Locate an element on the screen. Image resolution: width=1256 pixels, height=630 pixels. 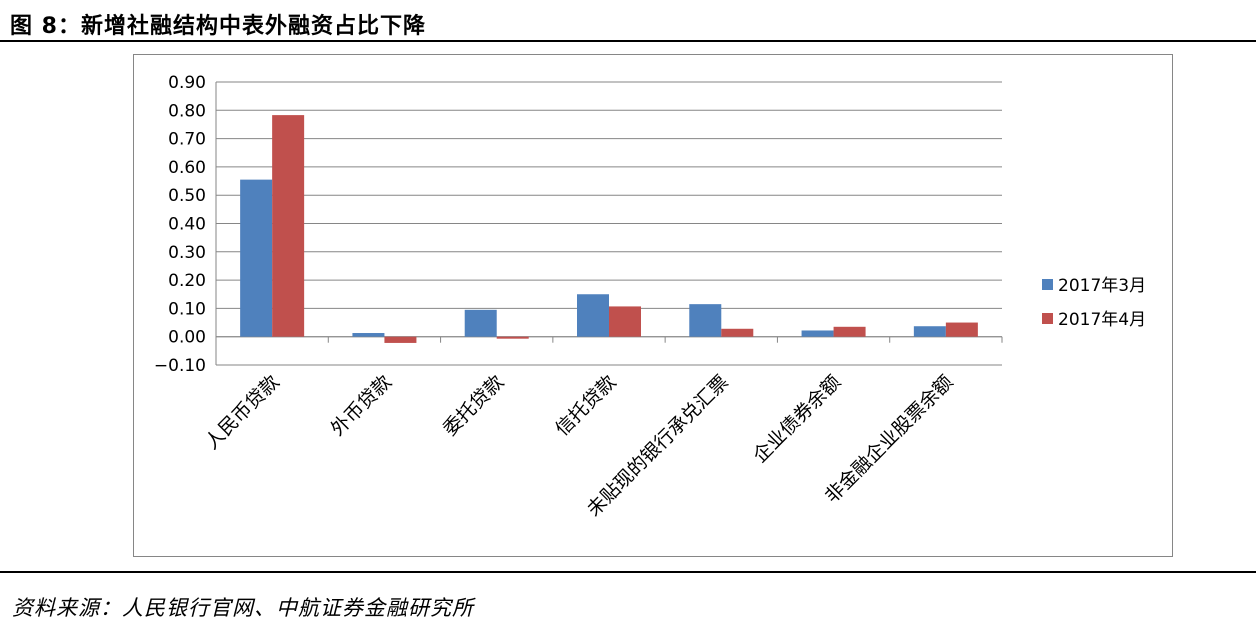
bottom-rule is located at coordinates (628, 572).